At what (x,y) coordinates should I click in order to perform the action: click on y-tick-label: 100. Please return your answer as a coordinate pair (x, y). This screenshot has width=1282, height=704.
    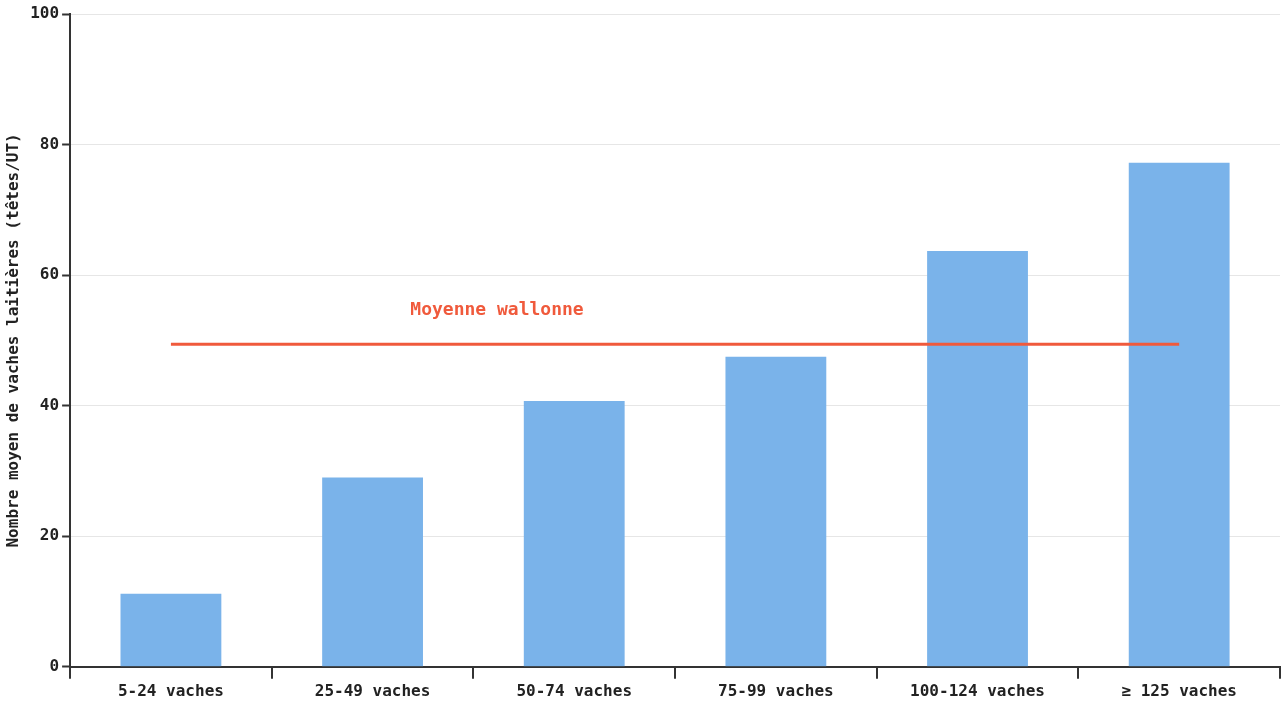
    Looking at the image, I should click on (45, 13).